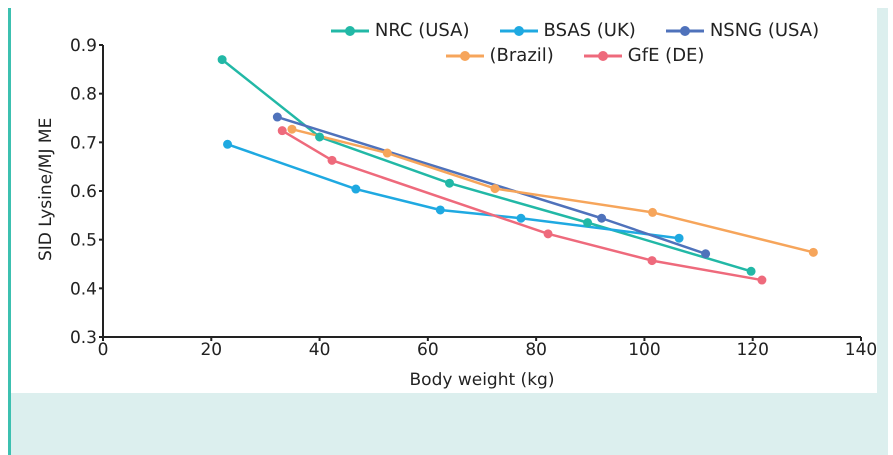  What do you see at coordinates (536, 350) in the screenshot?
I see `x-tick-label: 80` at bounding box center [536, 350].